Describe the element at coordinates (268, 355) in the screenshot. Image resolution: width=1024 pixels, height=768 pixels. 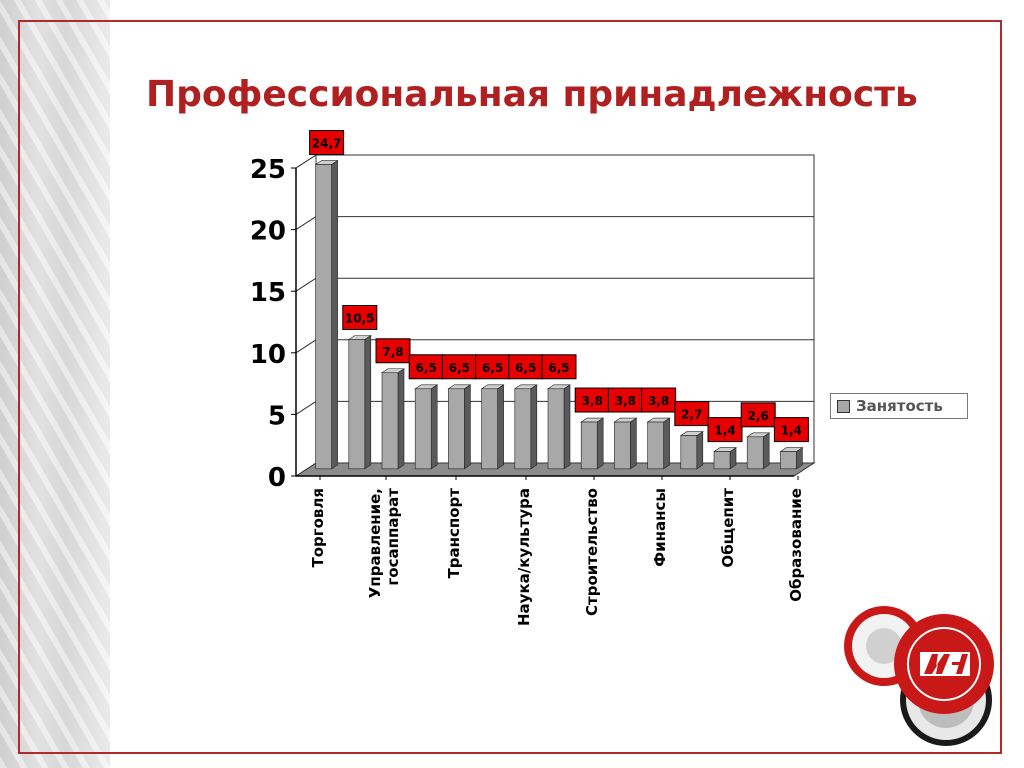
I see `y-tick-label: 10` at that location.